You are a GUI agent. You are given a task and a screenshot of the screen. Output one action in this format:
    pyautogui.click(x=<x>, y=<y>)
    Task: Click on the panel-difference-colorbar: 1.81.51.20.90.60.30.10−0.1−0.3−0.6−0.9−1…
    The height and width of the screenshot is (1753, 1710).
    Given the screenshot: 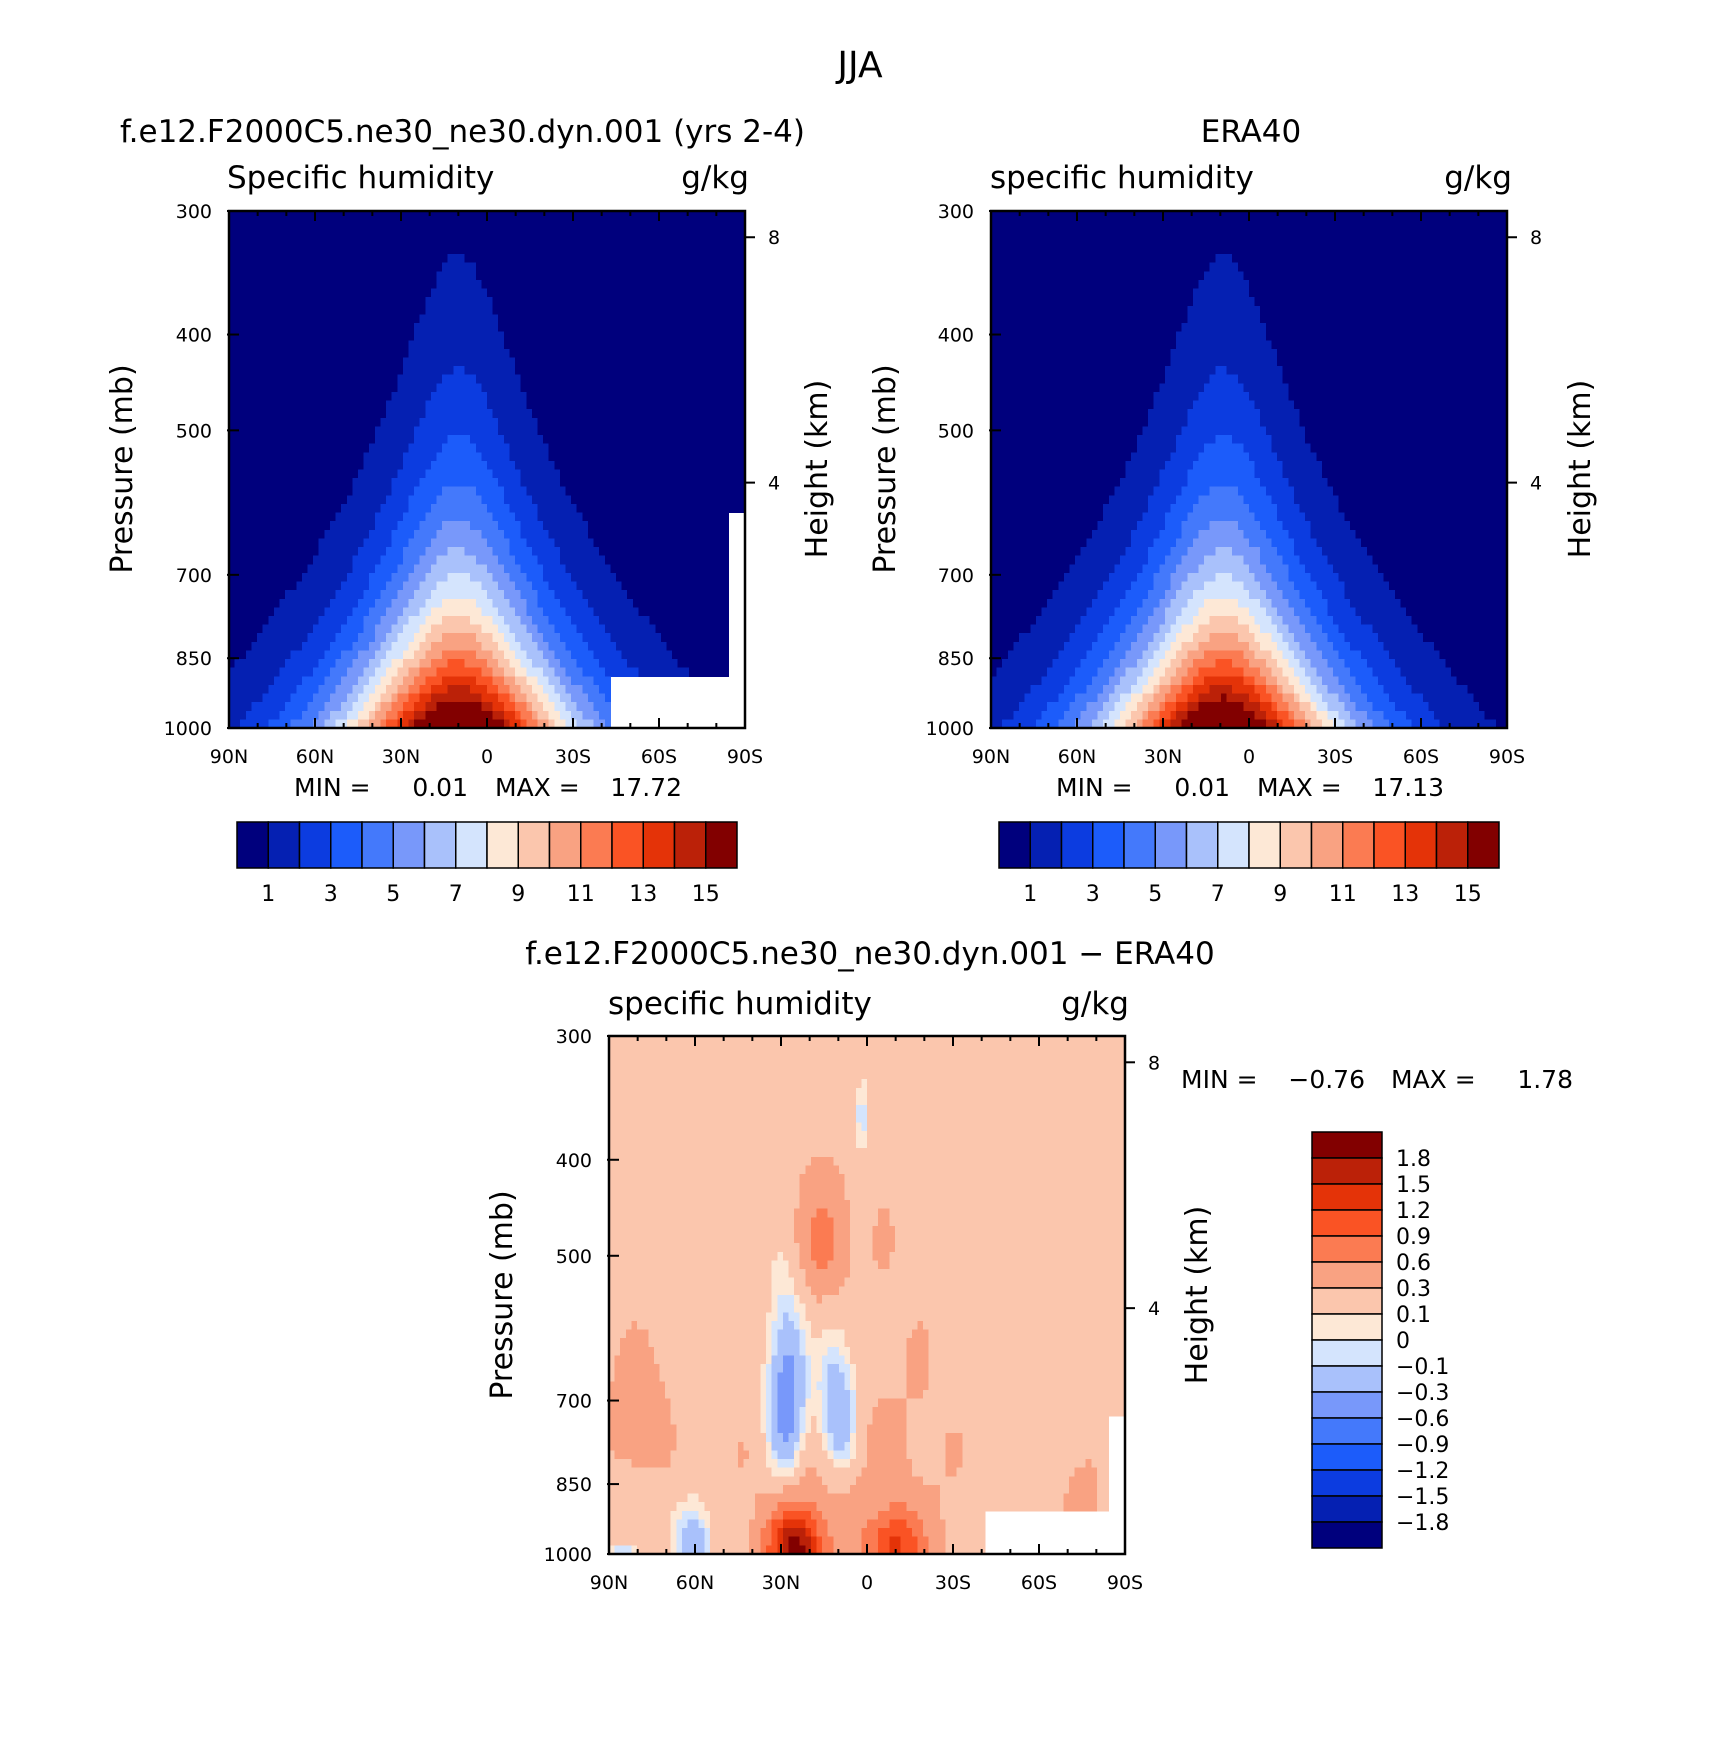 What is the action you would take?
    pyautogui.click(x=1380, y=1340)
    